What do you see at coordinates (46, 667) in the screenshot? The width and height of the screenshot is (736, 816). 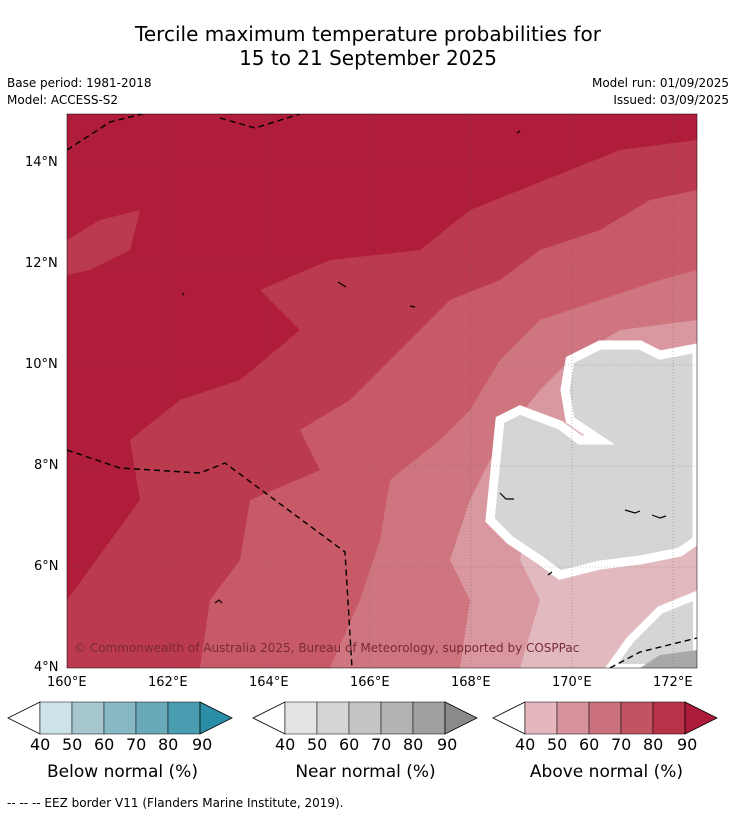 I see `lat-label-4: 4°N` at bounding box center [46, 667].